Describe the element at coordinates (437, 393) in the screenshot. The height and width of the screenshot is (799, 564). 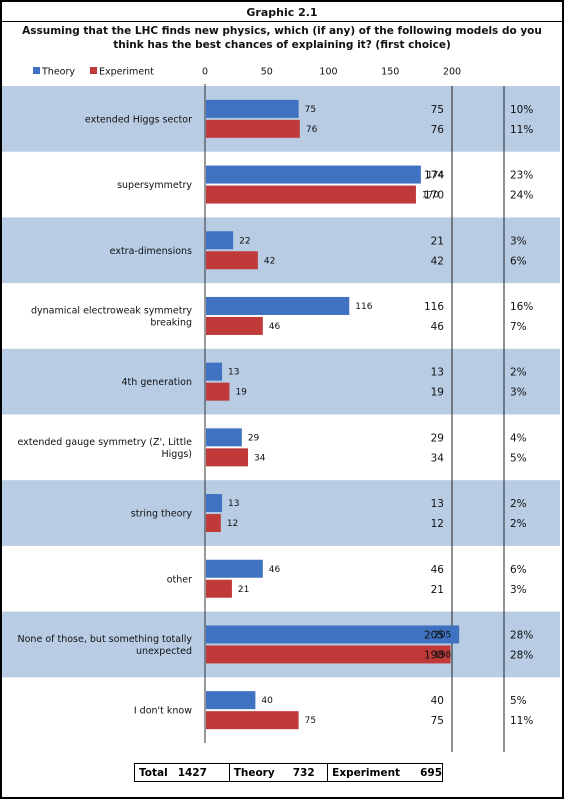
I see `table-count-experiment: 19` at that location.